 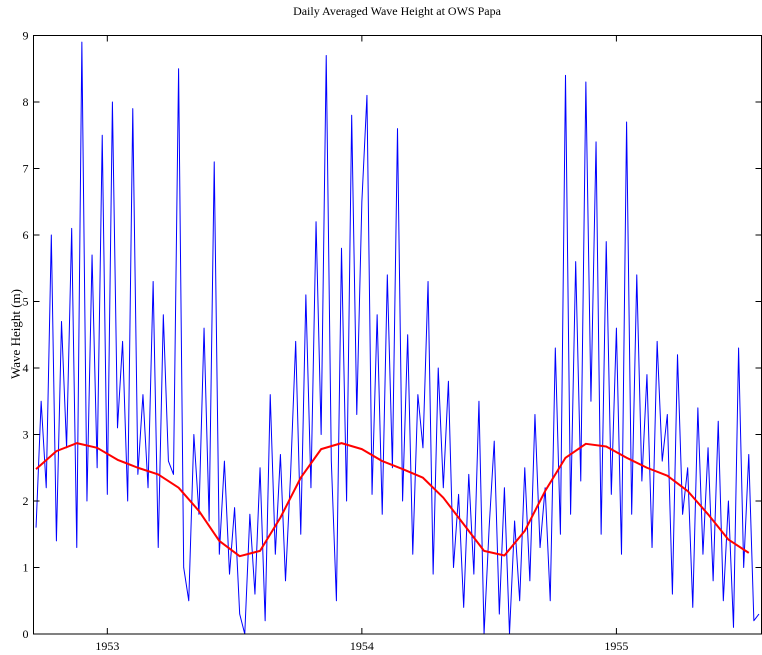 I want to click on y-tick-label: 4, so click(x=26, y=368).